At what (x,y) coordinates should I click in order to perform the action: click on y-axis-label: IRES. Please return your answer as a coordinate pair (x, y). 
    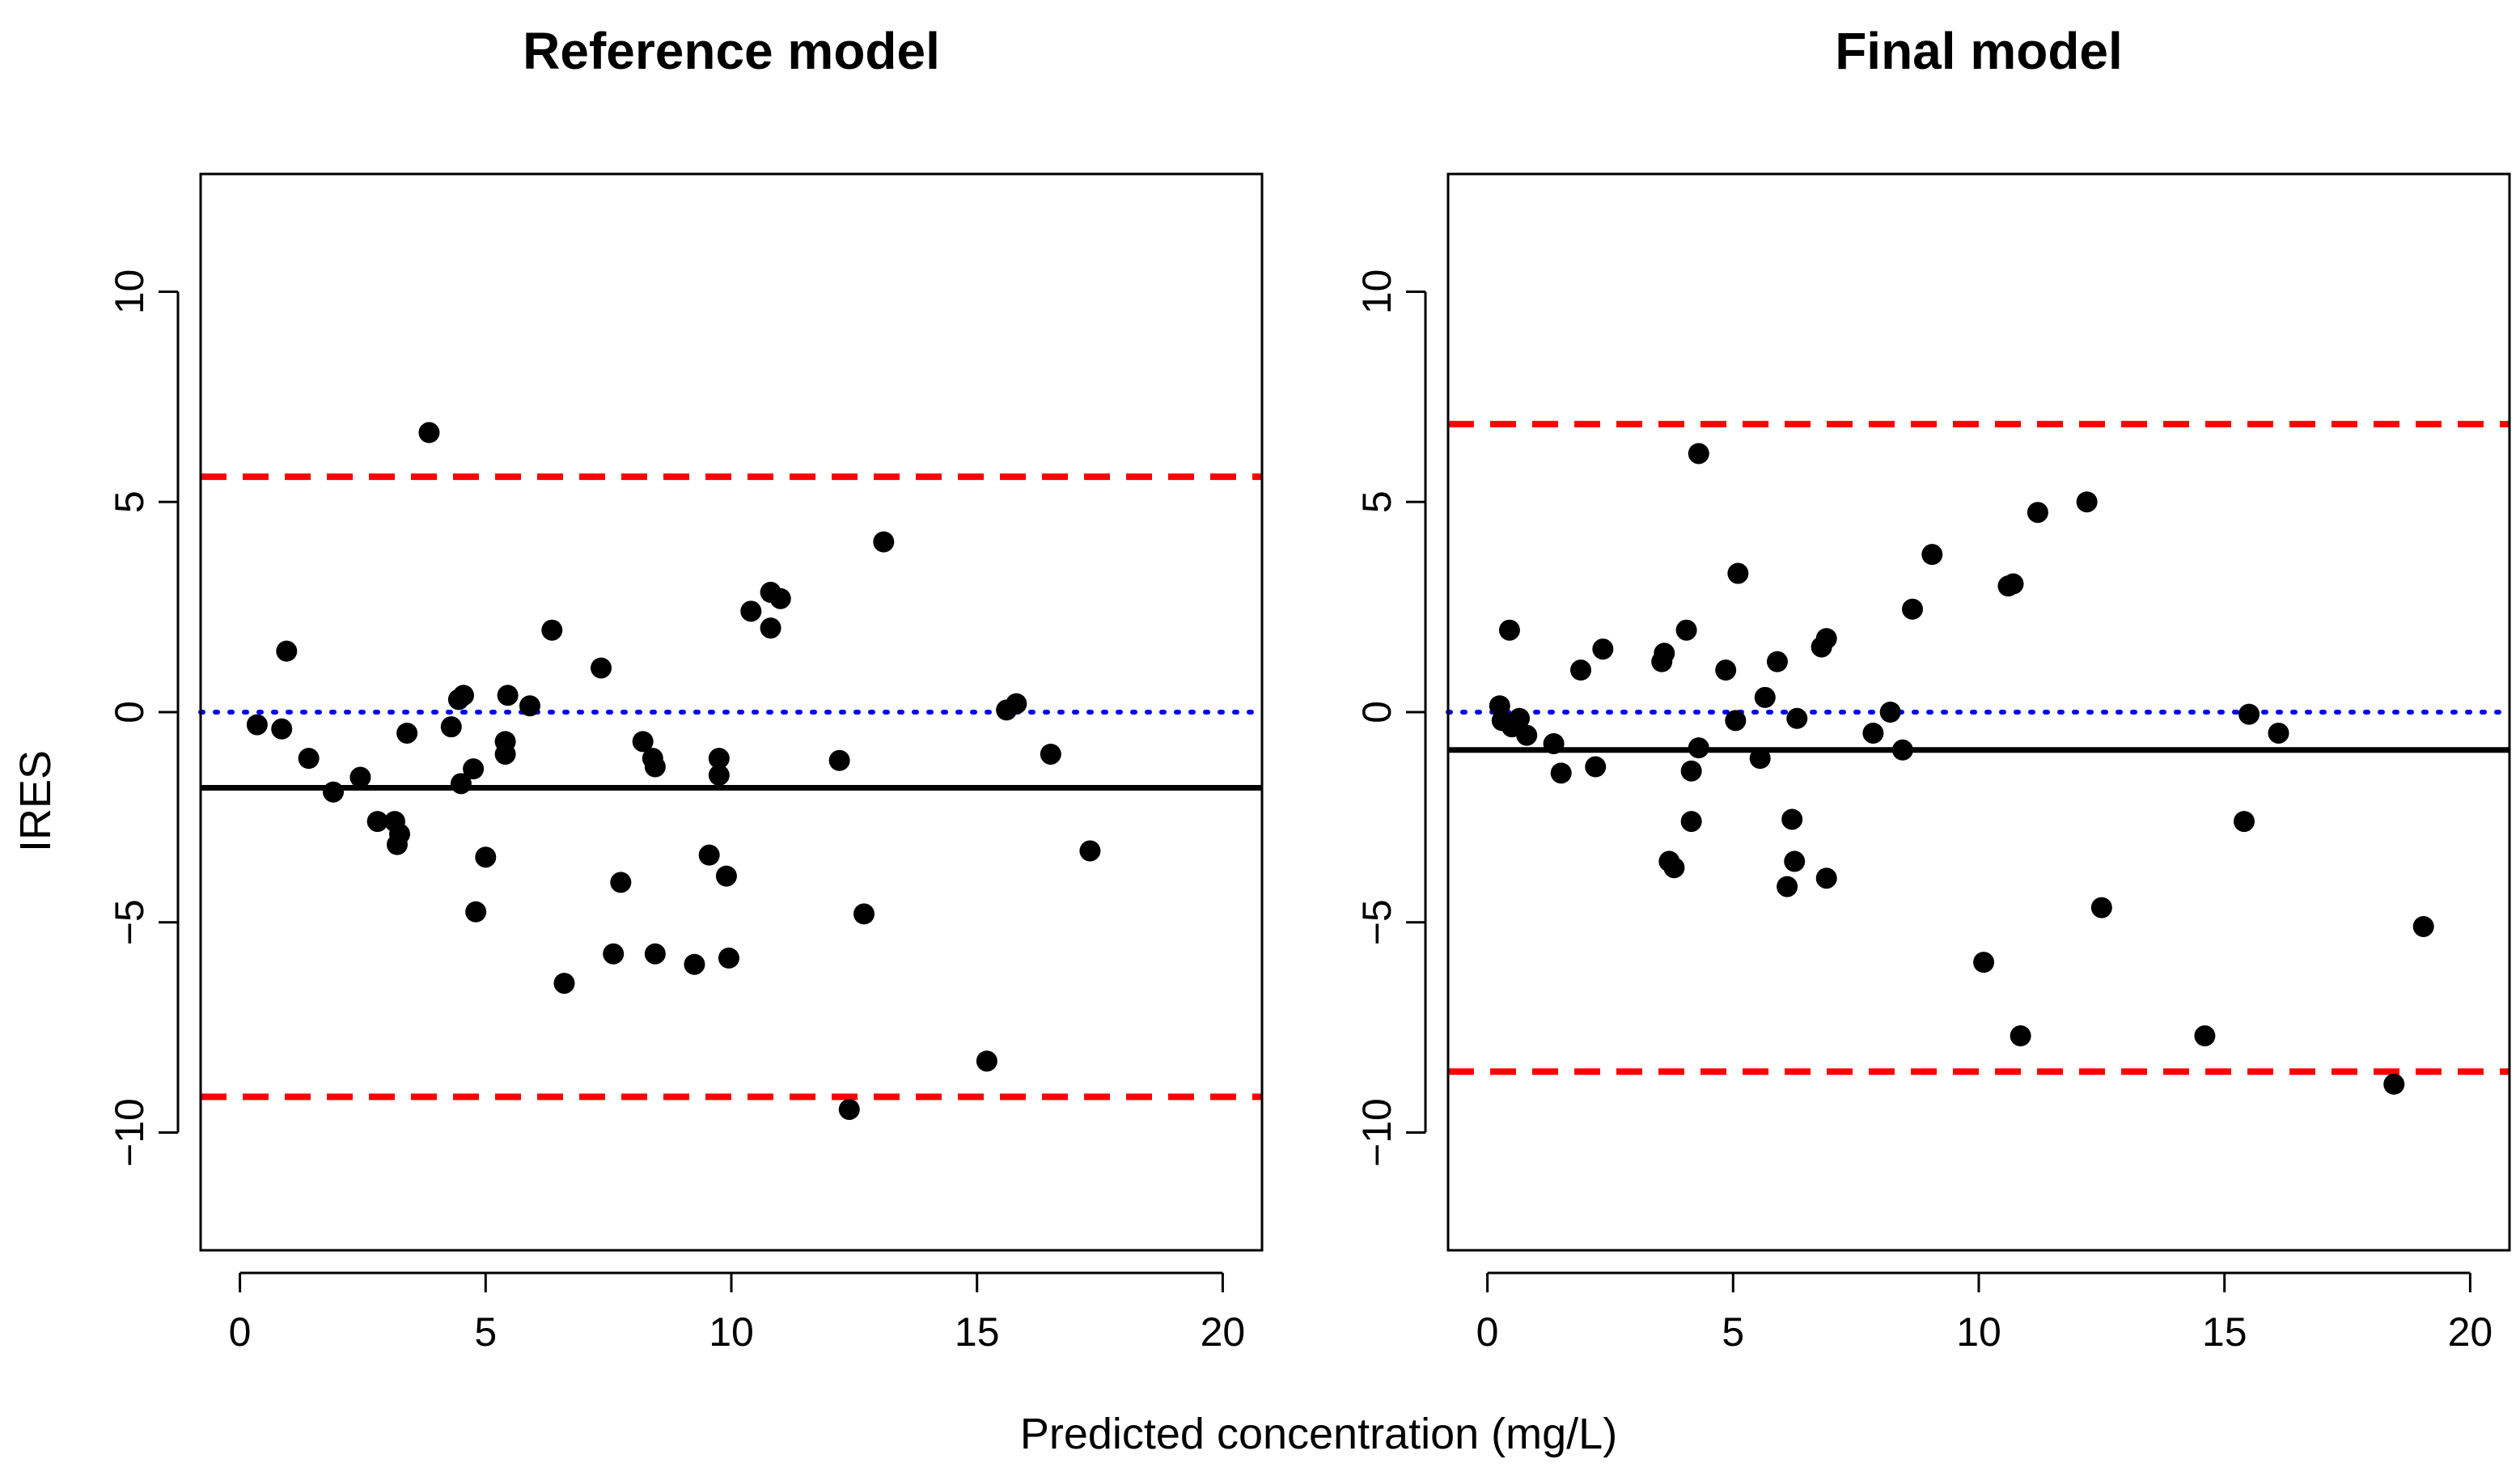
    Looking at the image, I should click on (35, 801).